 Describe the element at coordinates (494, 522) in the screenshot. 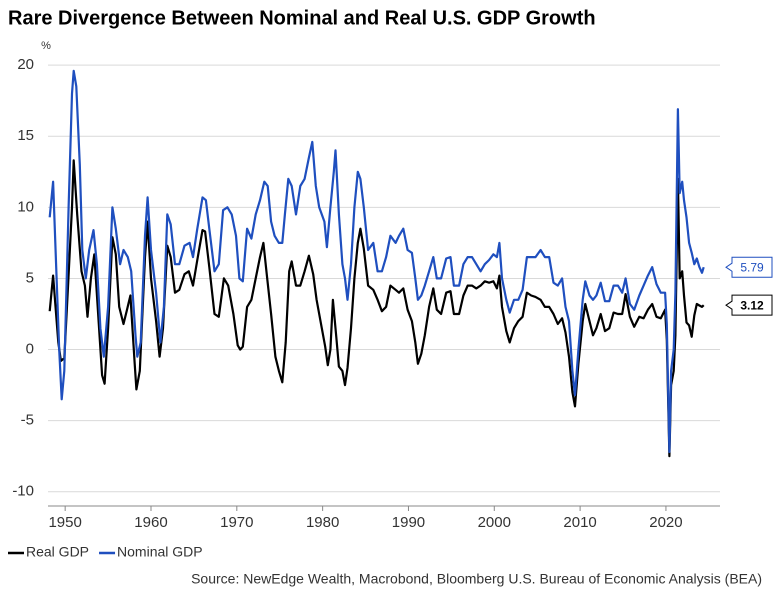

I see `x-tick-label: 2000` at that location.